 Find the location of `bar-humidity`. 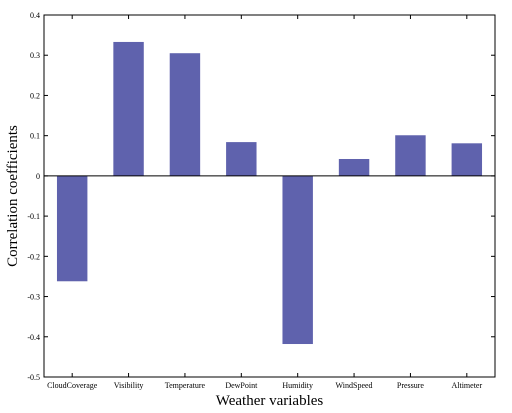

bar-humidity is located at coordinates (297, 260).